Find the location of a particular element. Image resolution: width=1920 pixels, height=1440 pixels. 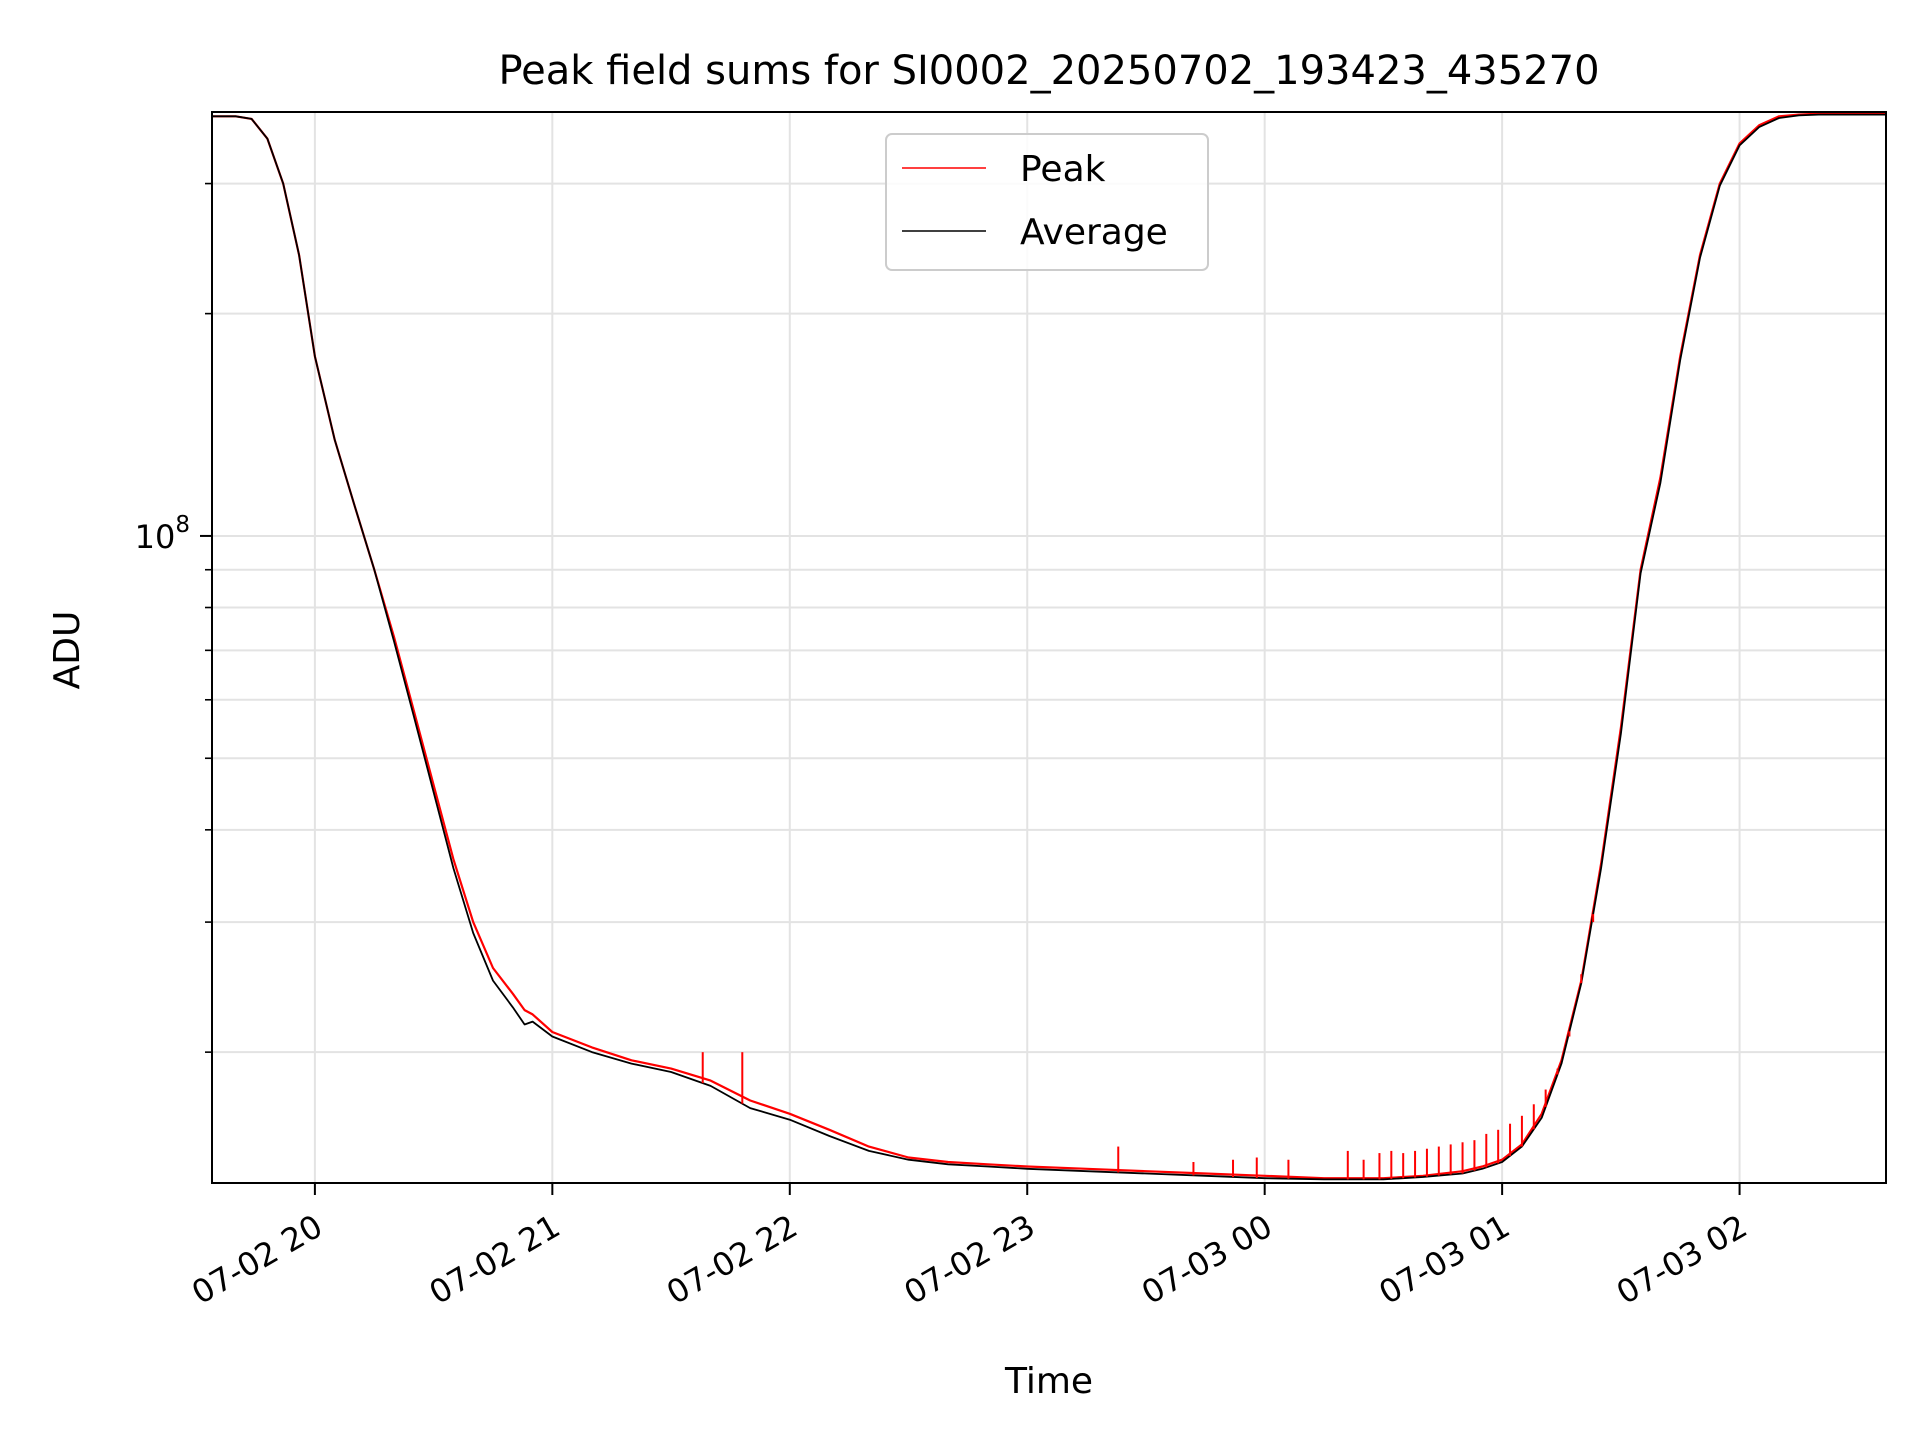

legend-average-label: Average is located at coordinates (1094, 232).